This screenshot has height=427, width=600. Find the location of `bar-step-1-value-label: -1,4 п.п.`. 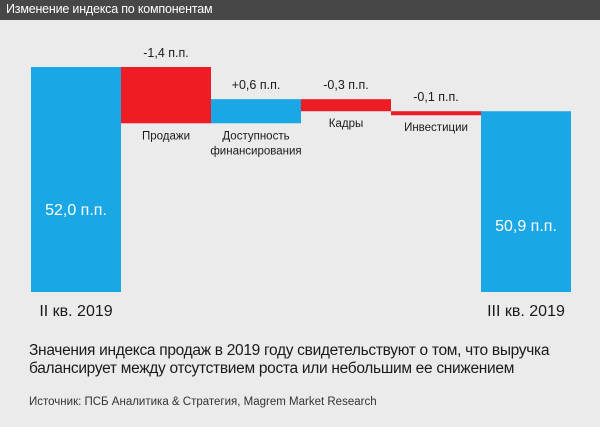

bar-step-1-value-label: -1,4 п.п. is located at coordinates (166, 53).